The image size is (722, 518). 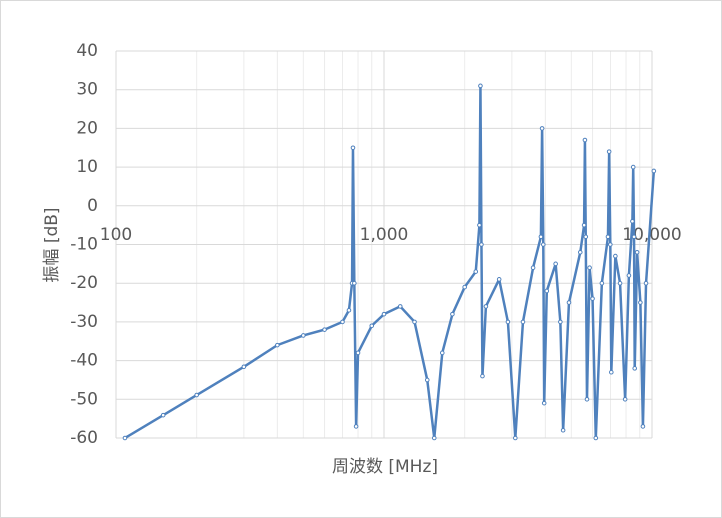 I want to click on y-tick-label: 40, so click(x=87, y=51).